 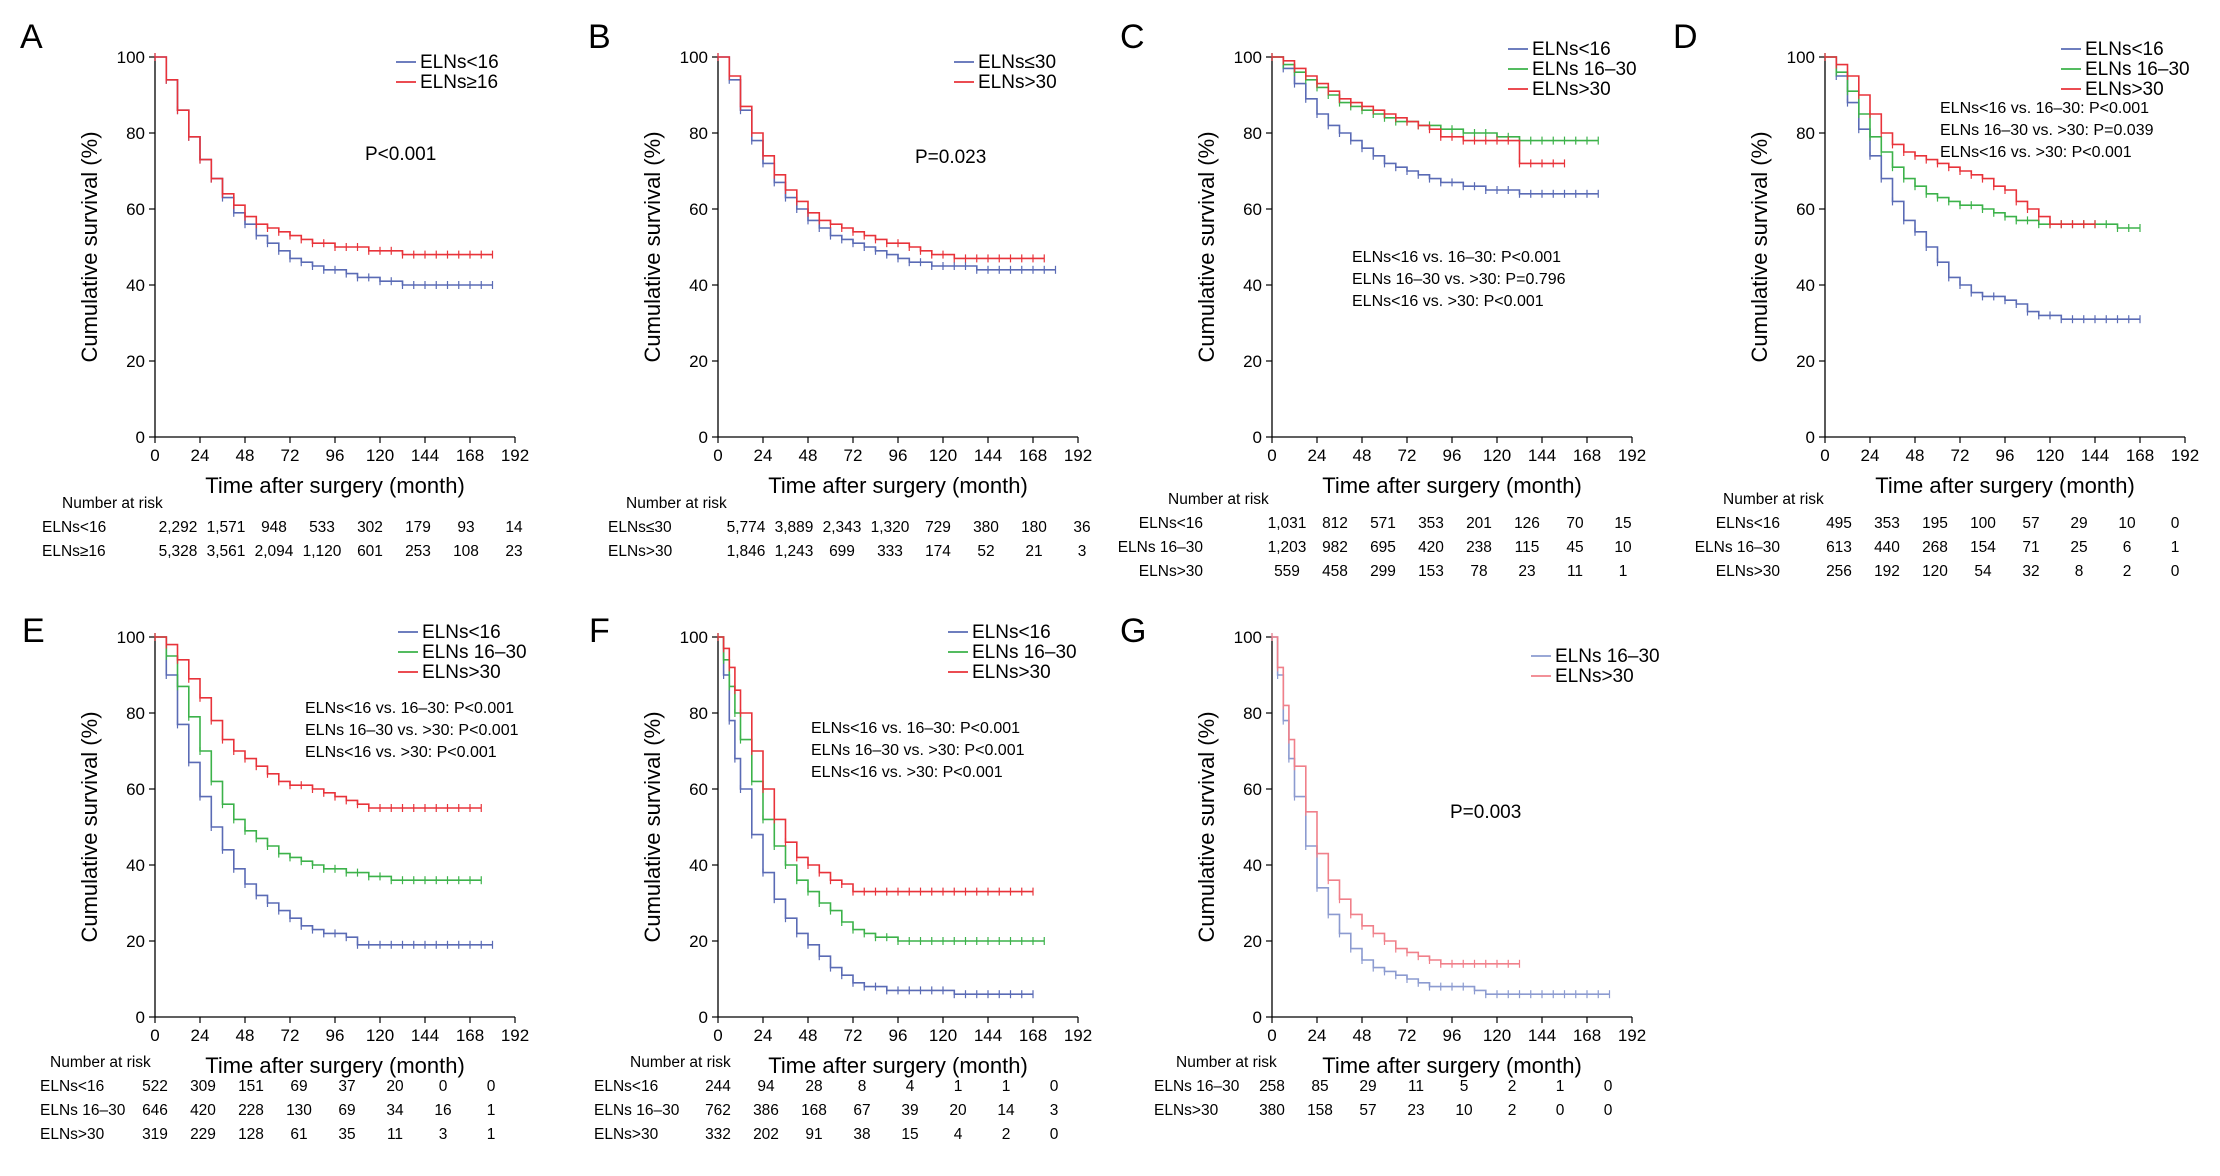 I want to click on panel-c-x-tick-label: 168, so click(x=1587, y=455).